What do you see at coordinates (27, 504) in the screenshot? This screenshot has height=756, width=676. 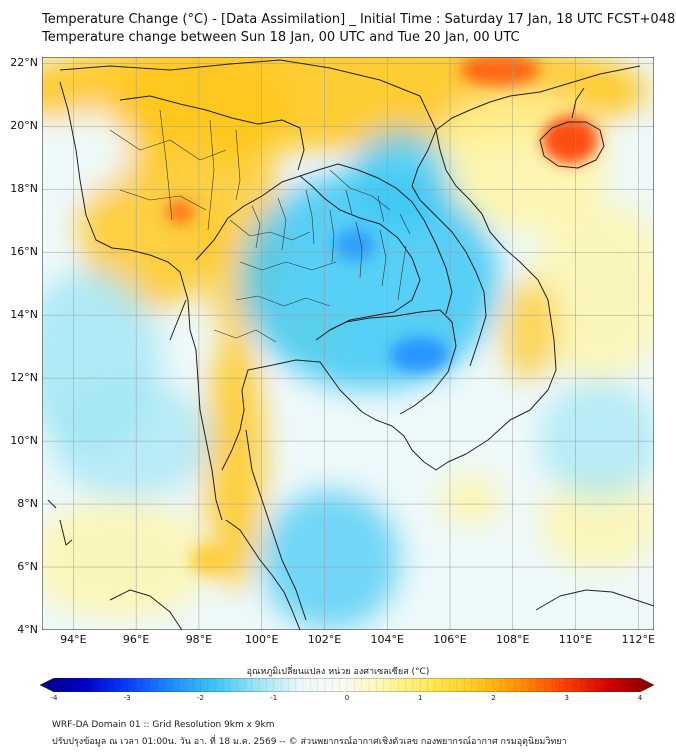 I see `latitude-label: 8°N` at bounding box center [27, 504].